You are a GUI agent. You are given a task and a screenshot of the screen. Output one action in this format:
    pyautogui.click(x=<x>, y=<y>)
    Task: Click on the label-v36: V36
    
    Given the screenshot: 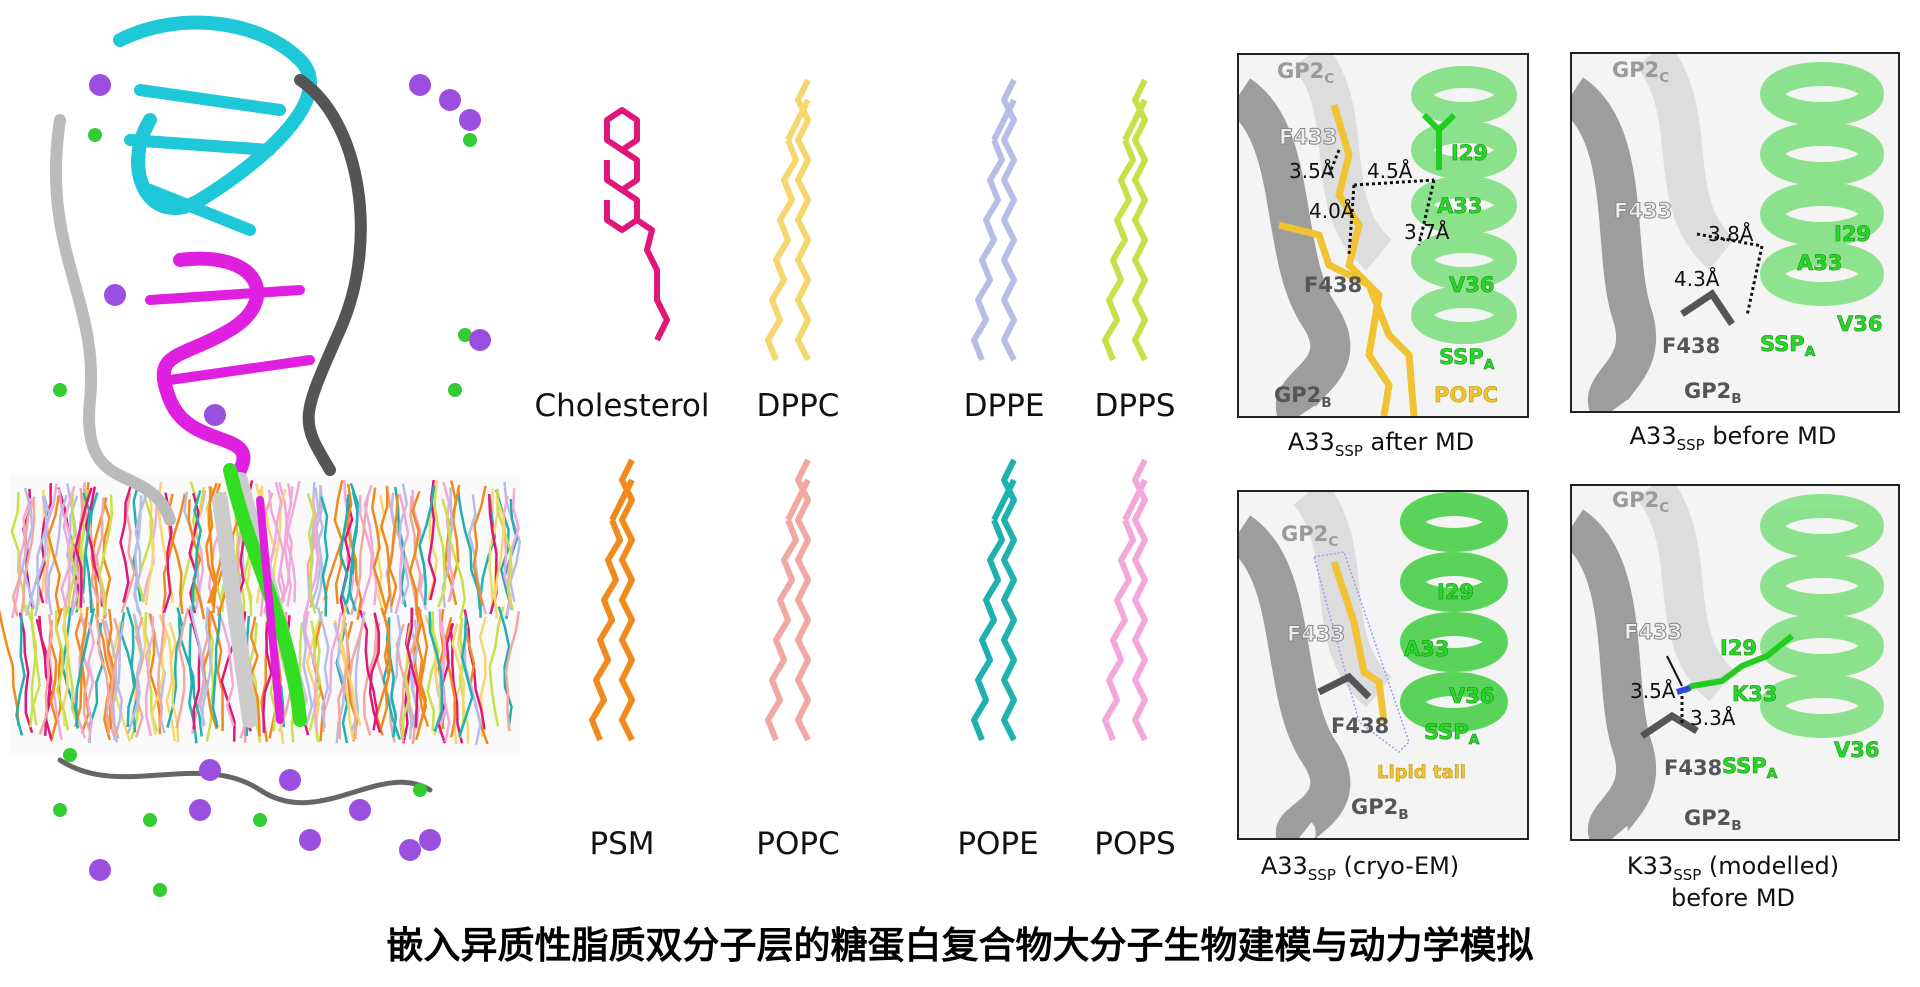 What is the action you would take?
    pyautogui.click(x=1860, y=324)
    